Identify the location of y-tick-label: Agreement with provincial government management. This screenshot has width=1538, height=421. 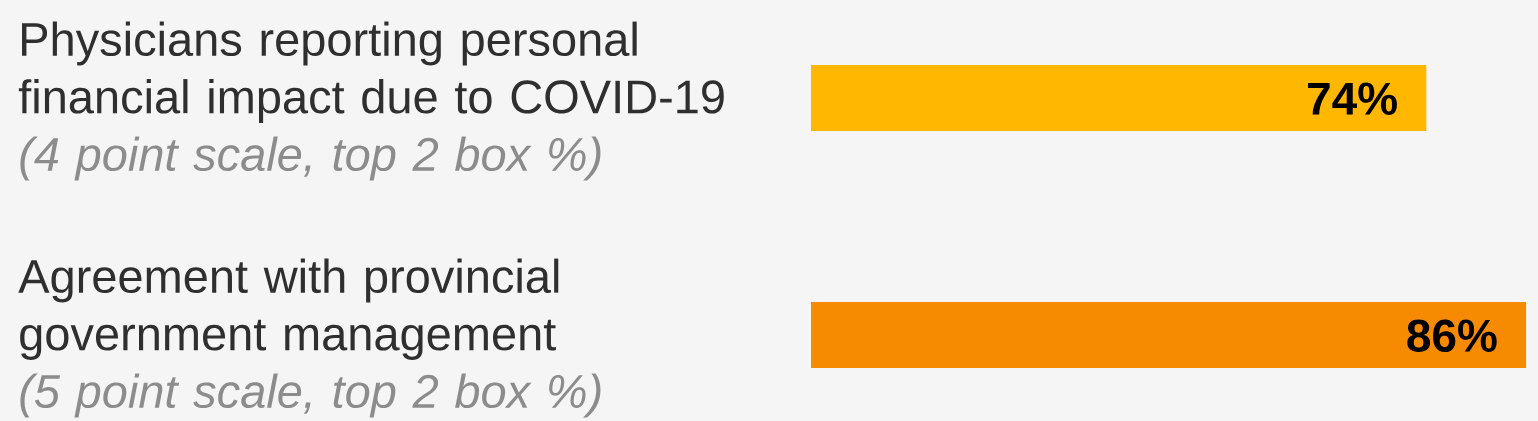
(288, 309).